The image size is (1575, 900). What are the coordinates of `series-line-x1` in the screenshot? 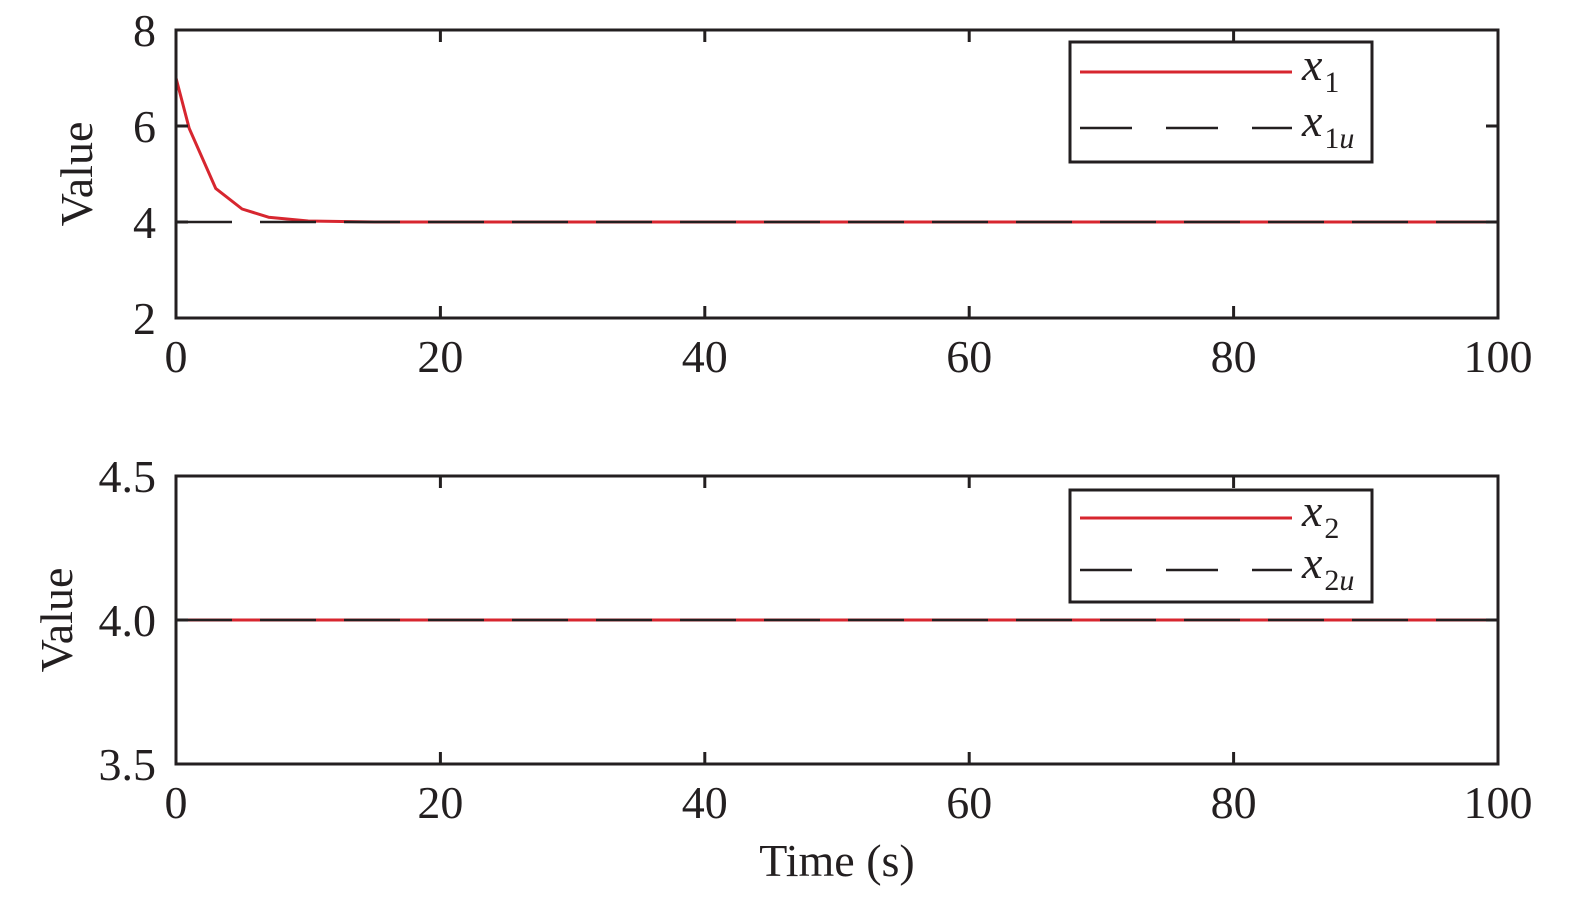 It's located at (836, 150).